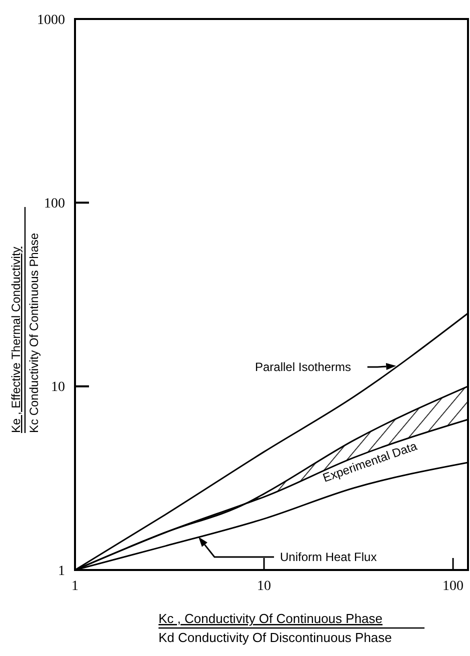 This screenshot has height=656, width=470. I want to click on y-tick-label: 100, so click(54, 204).